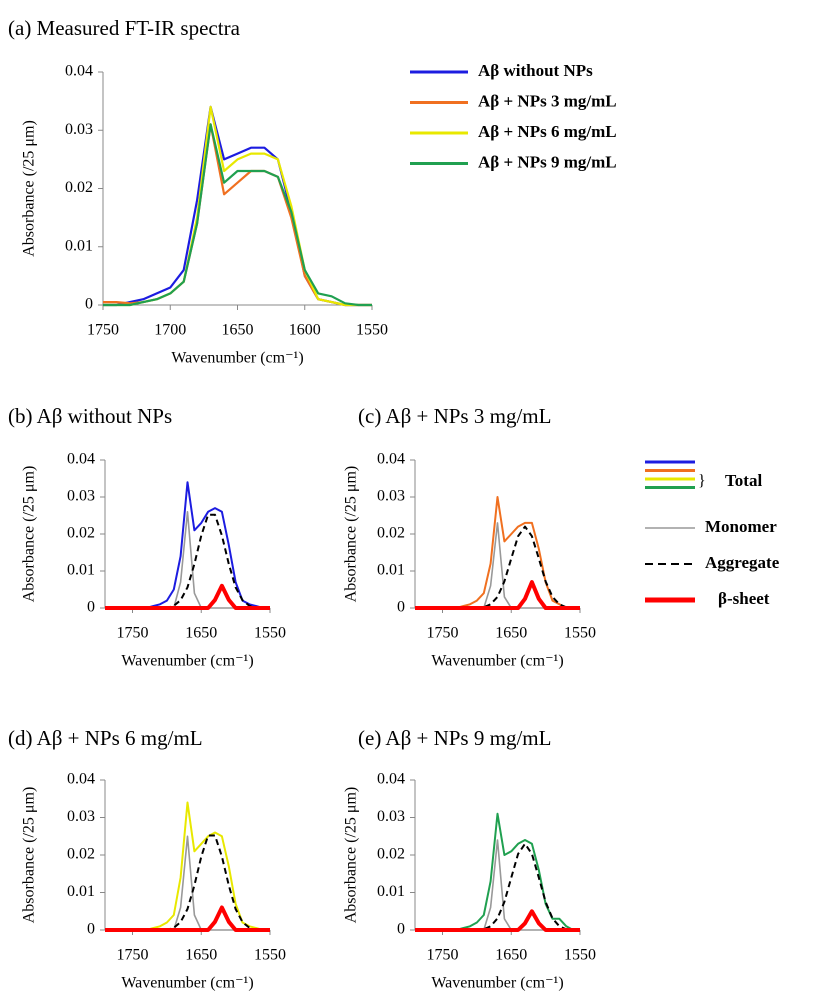 Image resolution: width=819 pixels, height=999 pixels. I want to click on legend-label: Aβ + NPs 9 mg/mL, so click(547, 161).